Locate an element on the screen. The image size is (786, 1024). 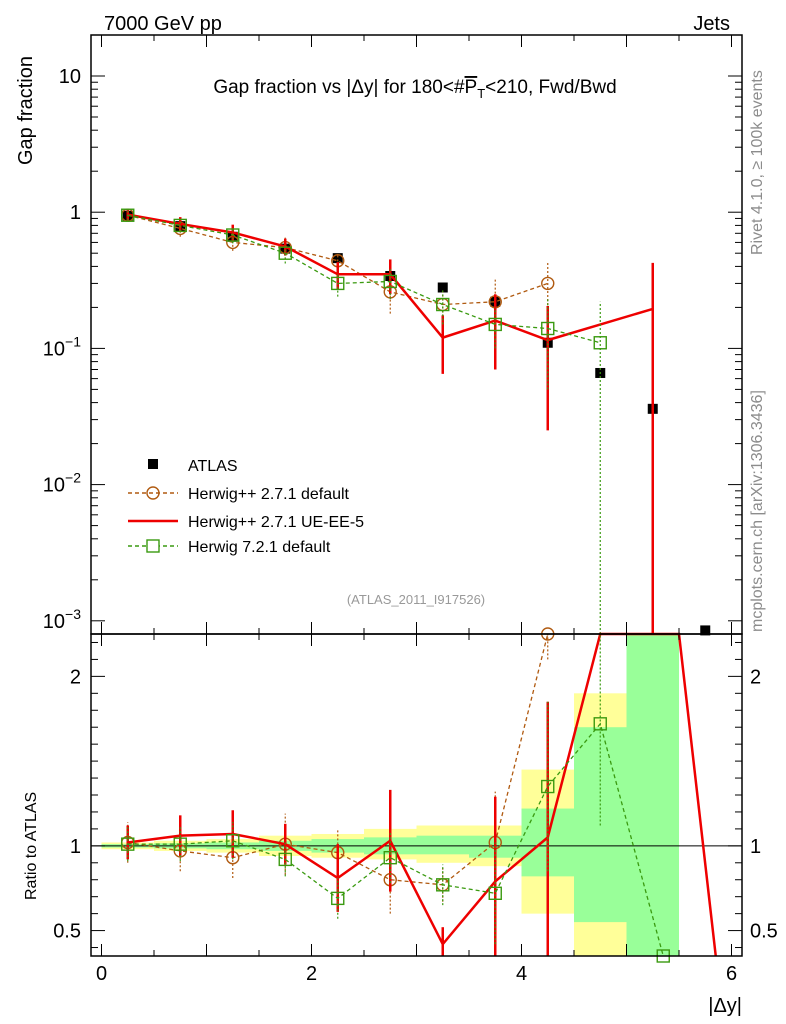
y-tick-label-0.001: 10⁻³ is located at coordinates (62, 619).